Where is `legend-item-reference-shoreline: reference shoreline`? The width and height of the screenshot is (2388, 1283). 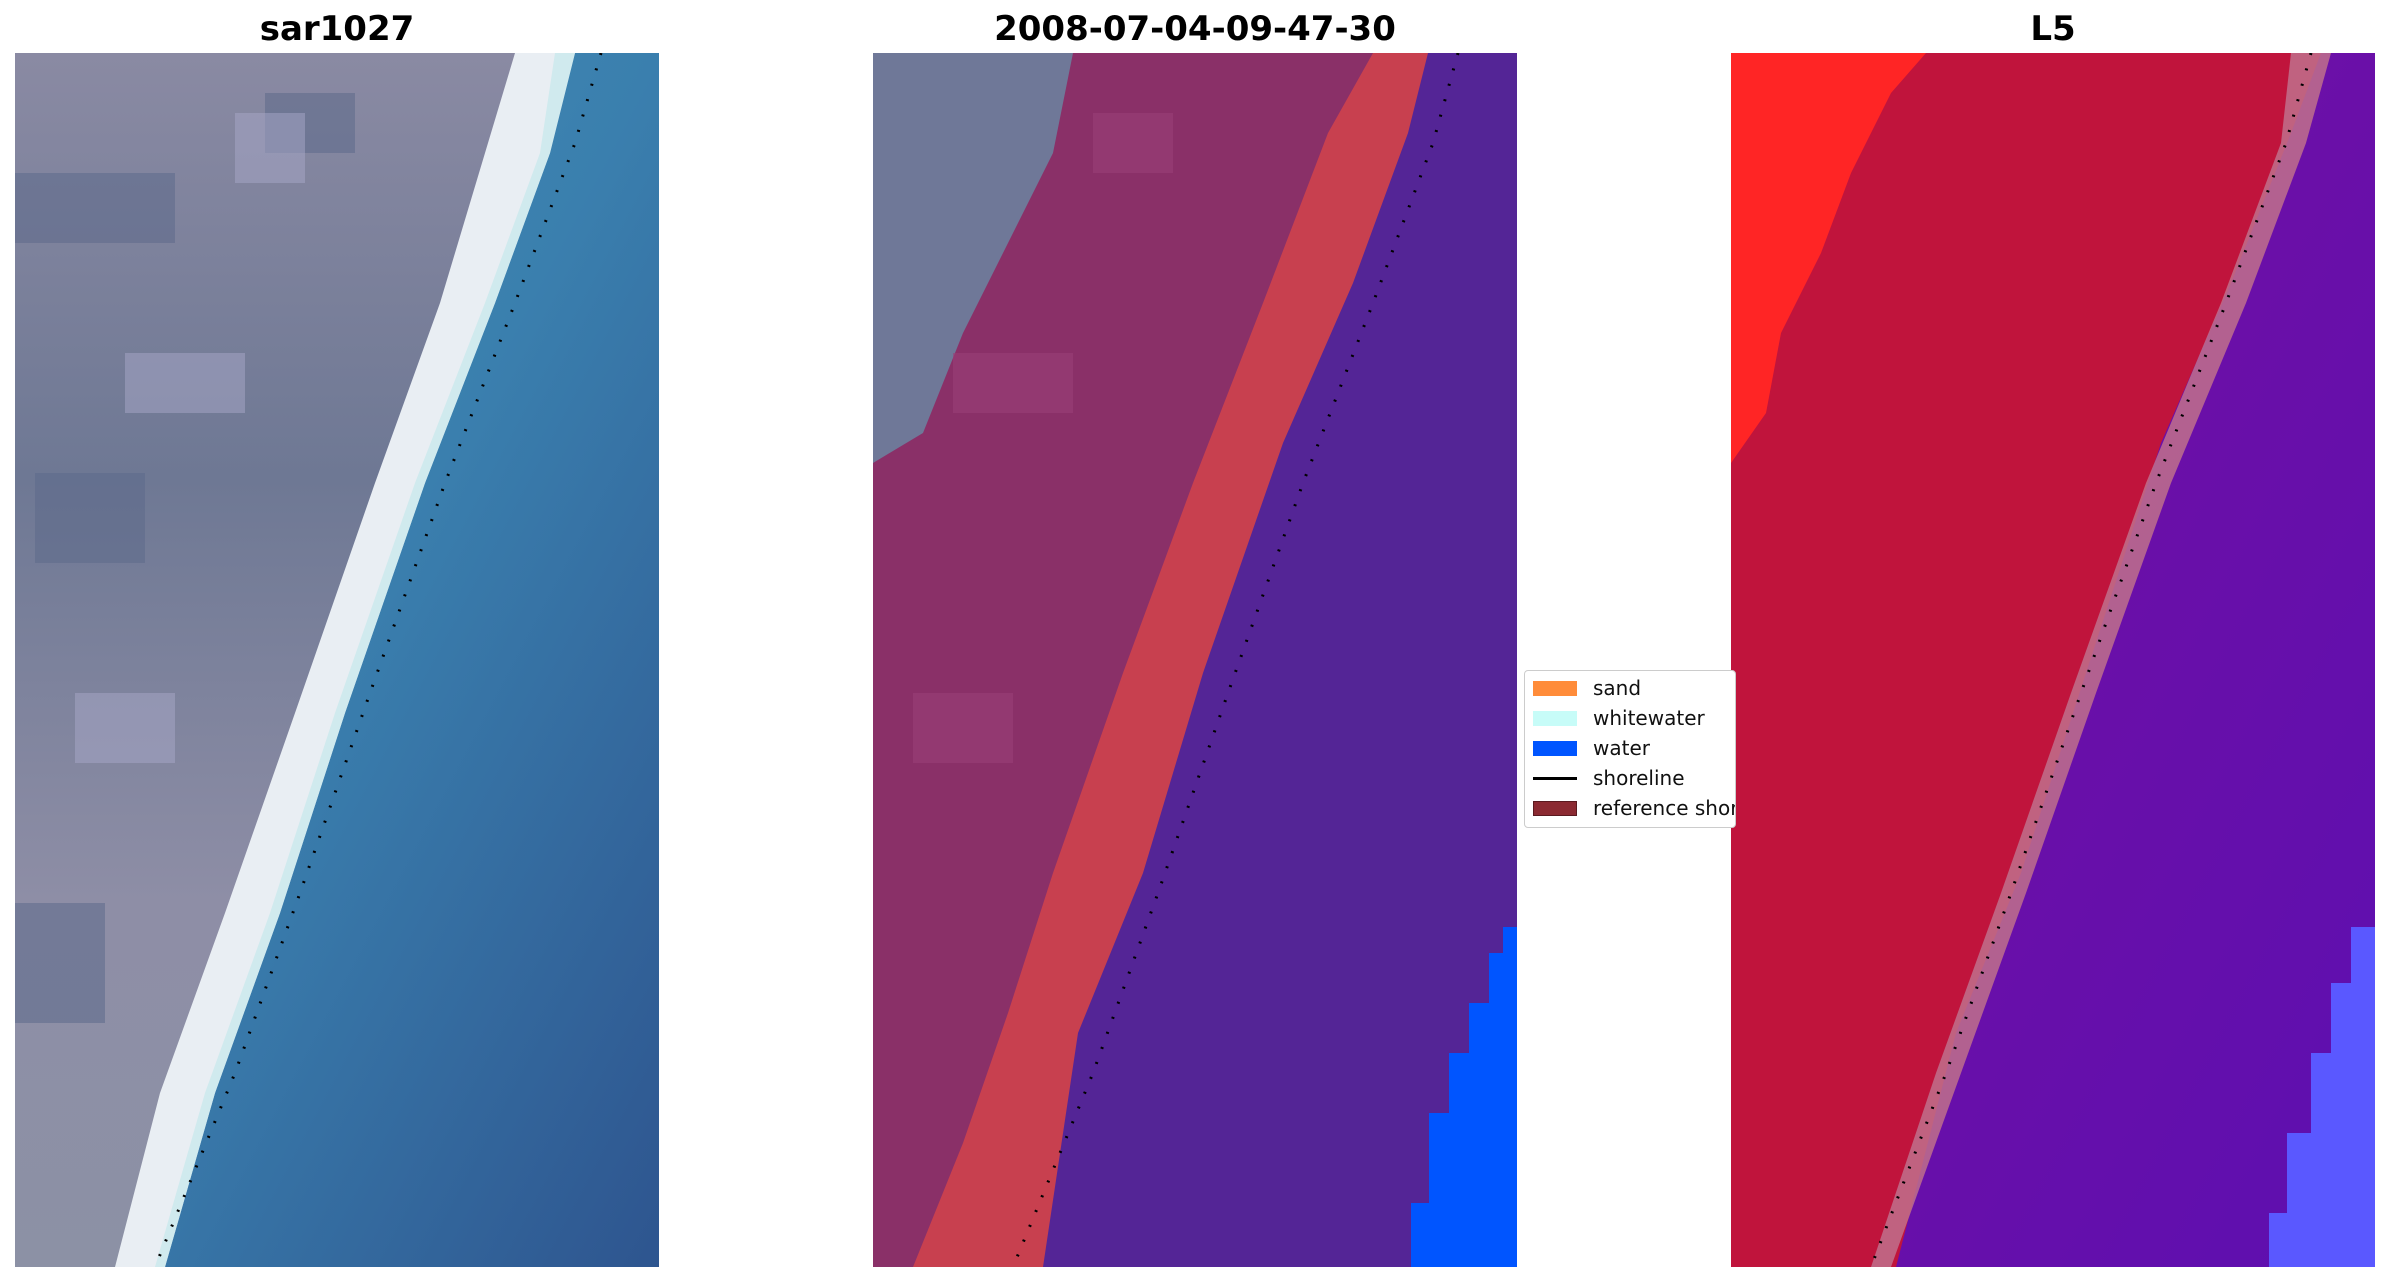
legend-item-reference-shoreline: reference shoreline is located at coordinates (1630, 808).